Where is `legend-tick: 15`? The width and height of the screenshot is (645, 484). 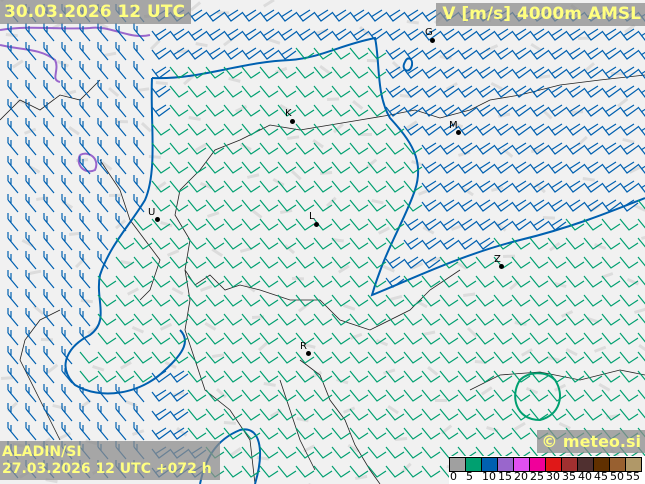 legend-tick: 15 is located at coordinates (505, 476).